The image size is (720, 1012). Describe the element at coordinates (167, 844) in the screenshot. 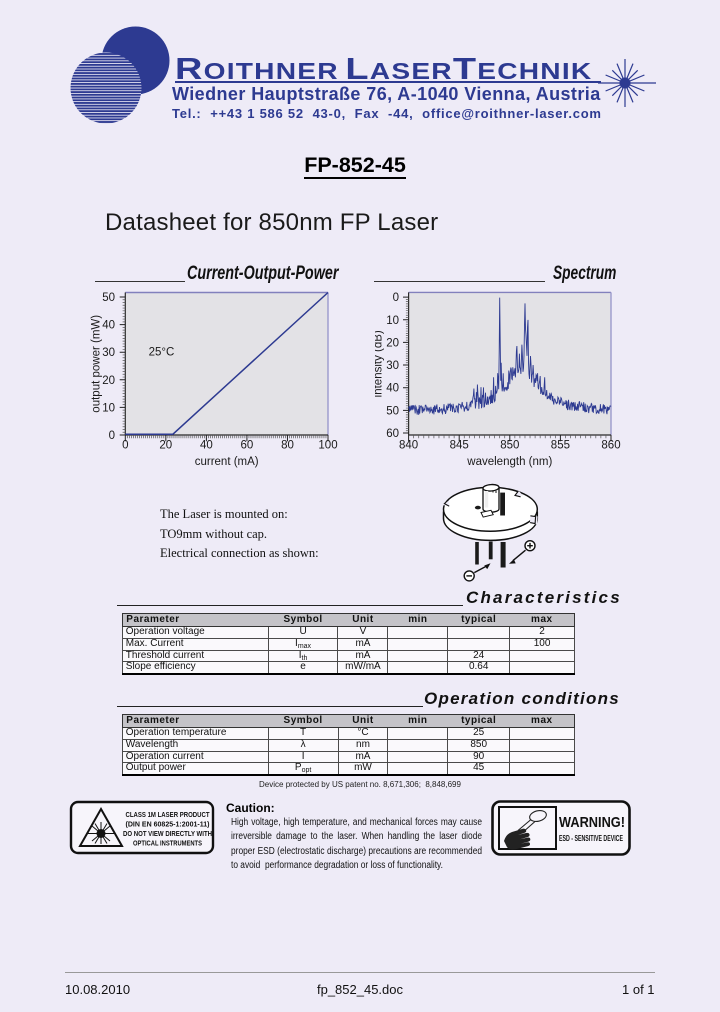

I see `svg-text: OPTICAL INSTRUMENTS` at that location.